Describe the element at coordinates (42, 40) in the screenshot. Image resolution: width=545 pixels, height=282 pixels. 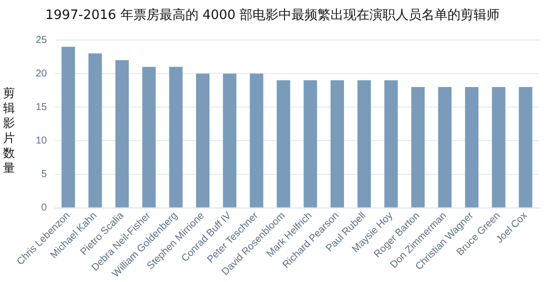
I see `y-tick-label: 25` at that location.